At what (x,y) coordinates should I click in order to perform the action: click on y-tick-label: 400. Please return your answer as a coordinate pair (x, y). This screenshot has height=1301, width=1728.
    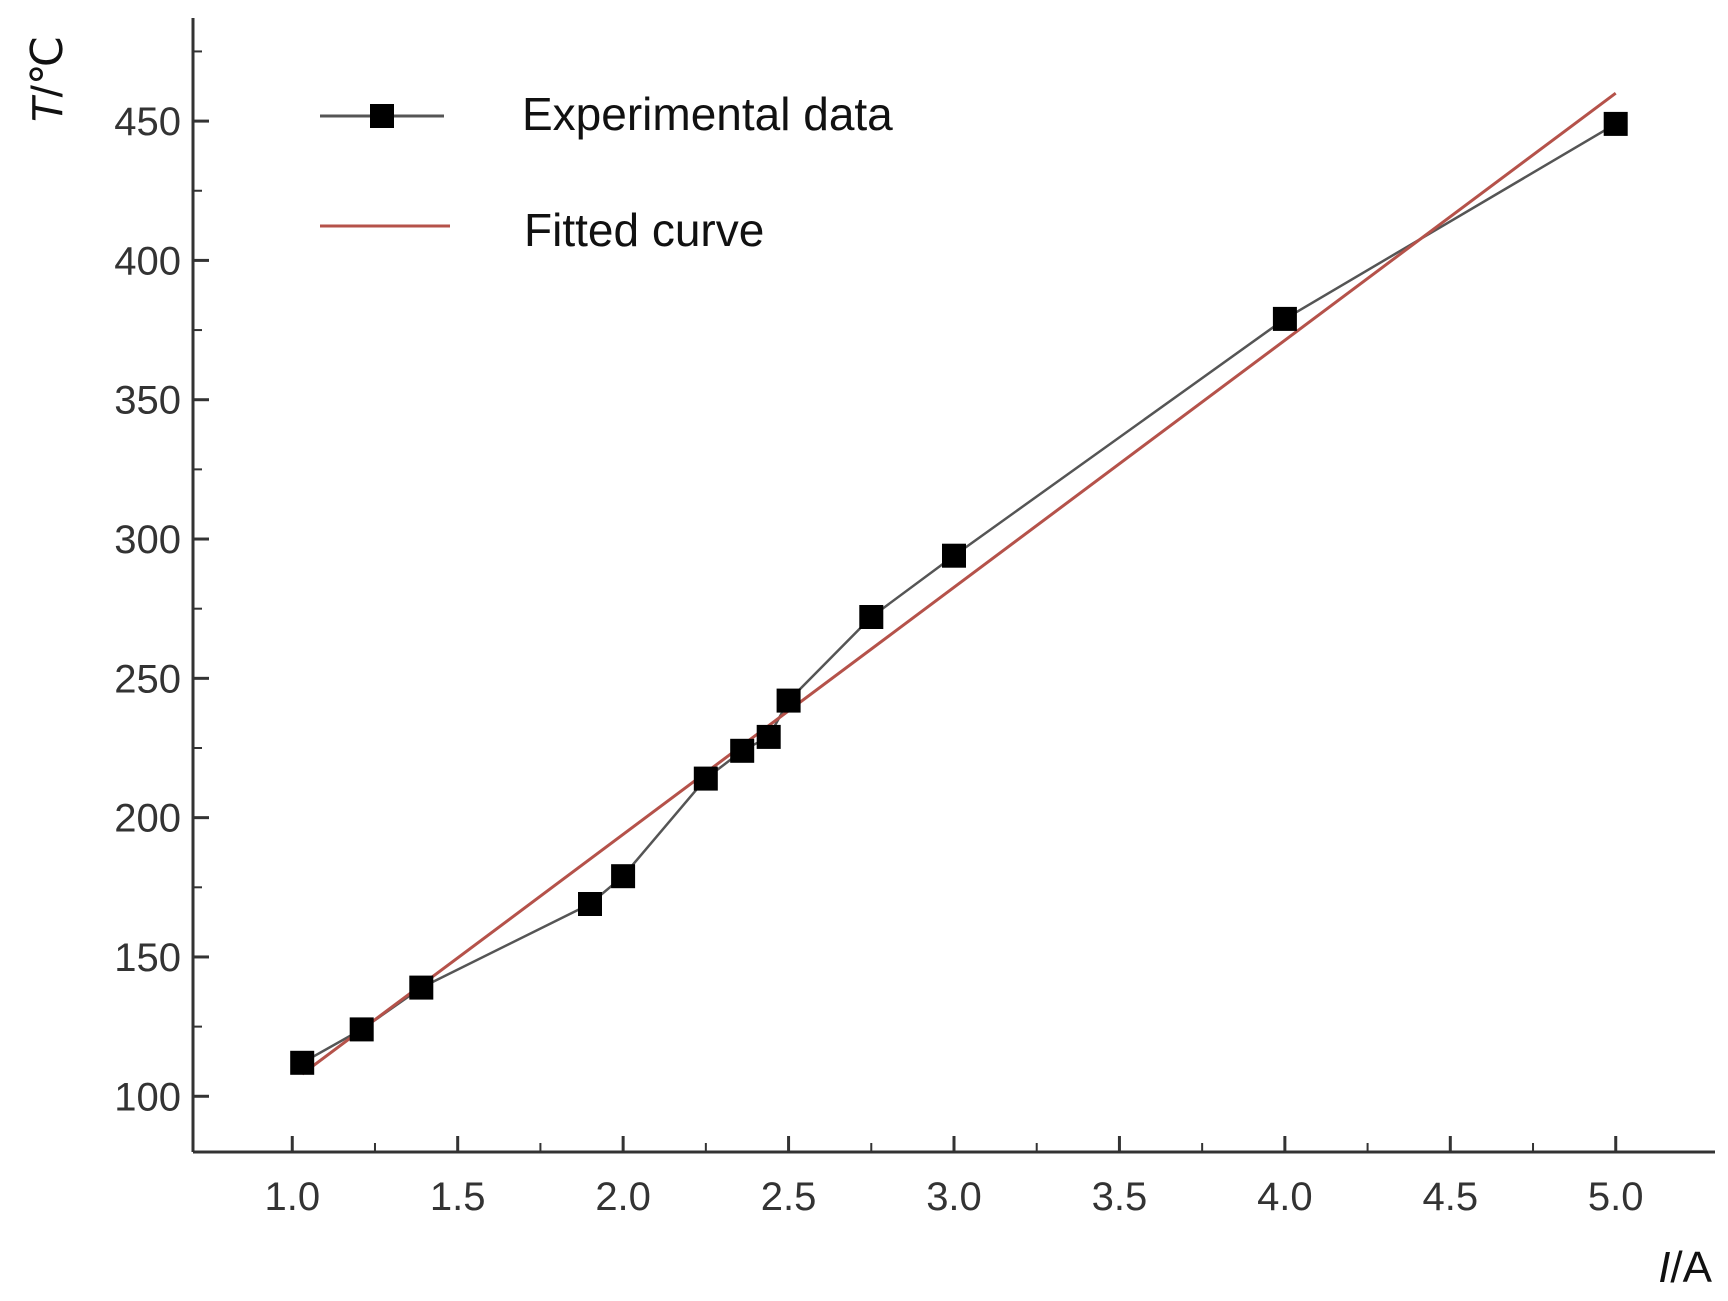
    Looking at the image, I should click on (147, 261).